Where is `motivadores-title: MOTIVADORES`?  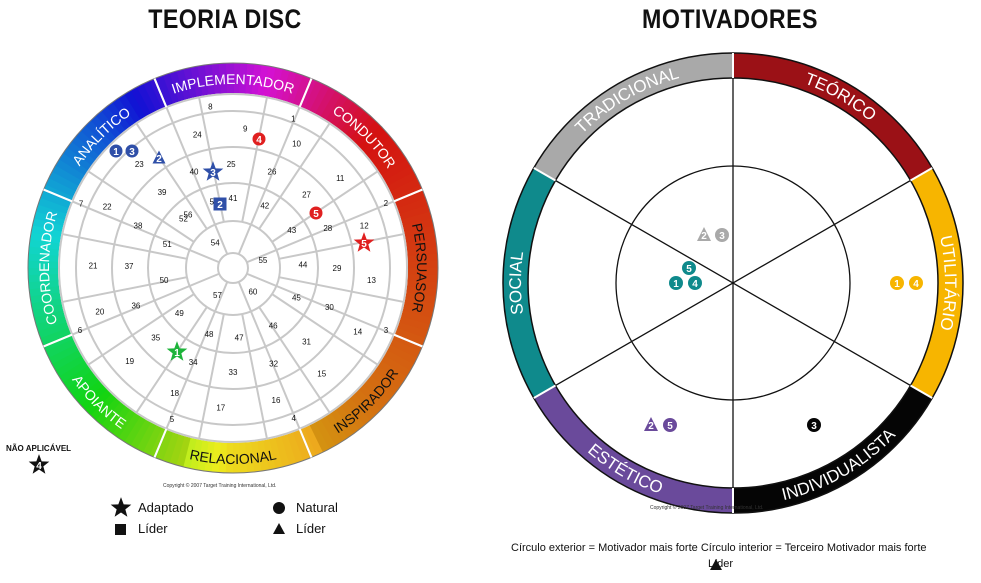
motivadores-title: MOTIVADORES is located at coordinates (730, 19).